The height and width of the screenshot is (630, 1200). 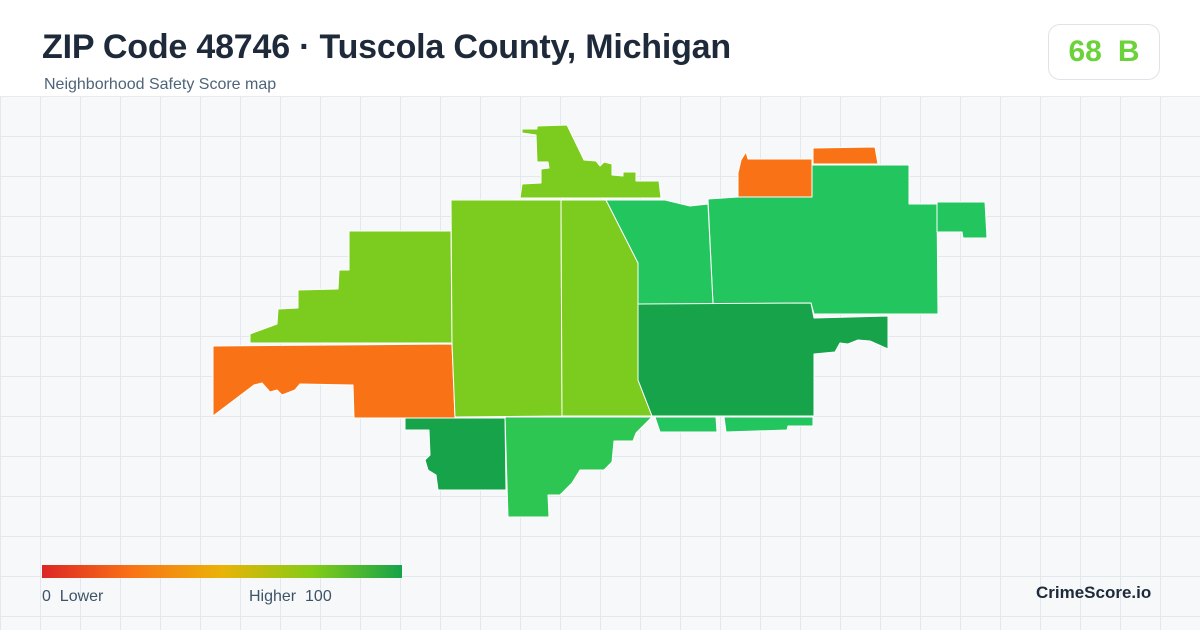 I want to click on map-region-southwest-dark-green, so click(x=455, y=454).